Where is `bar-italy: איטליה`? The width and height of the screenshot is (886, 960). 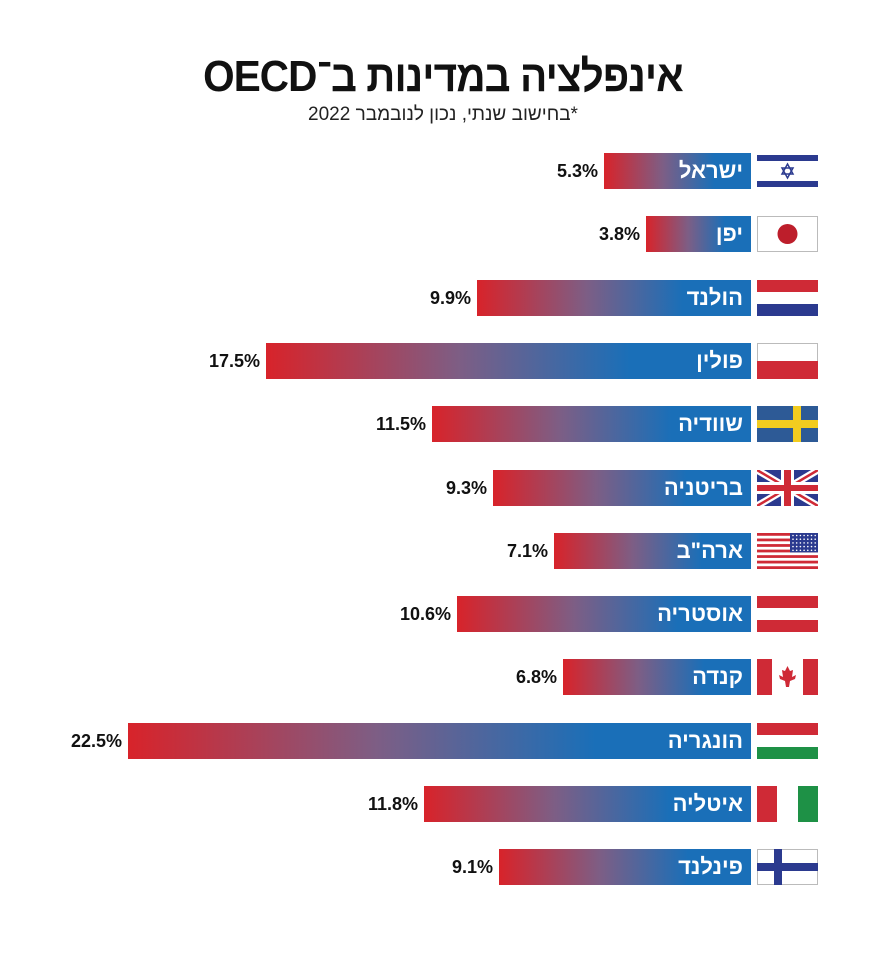
bar-italy: איטליה is located at coordinates (587, 804).